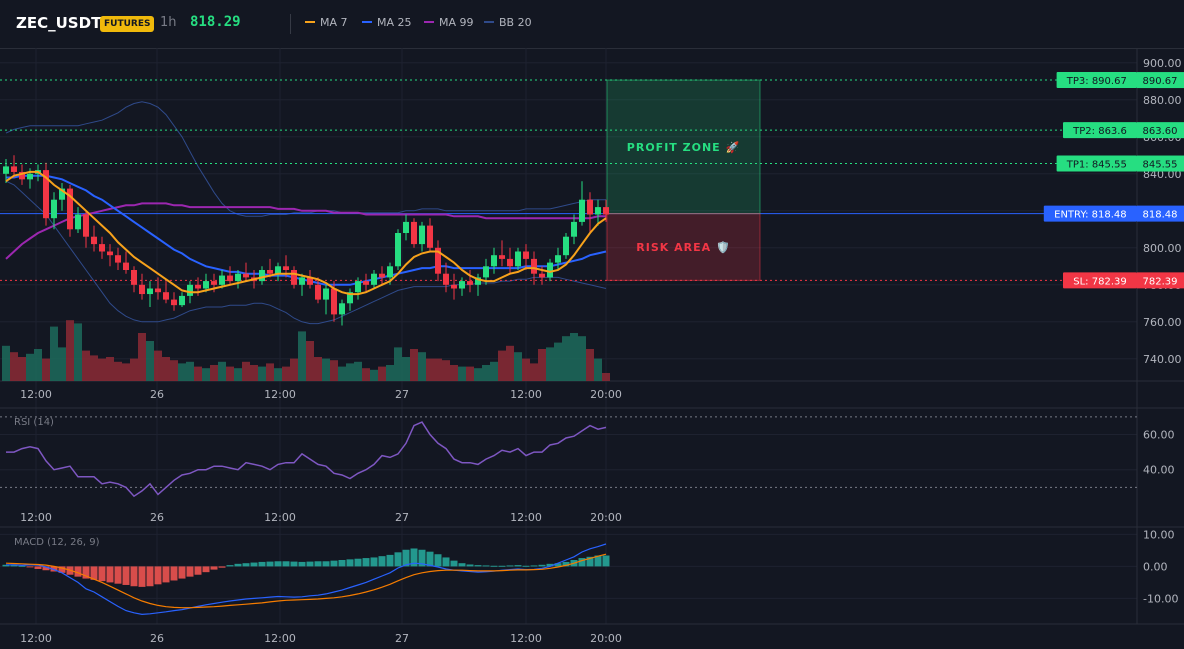  Describe the element at coordinates (1162, 322) in the screenshot. I see `price-tick-label: 760.00` at that location.